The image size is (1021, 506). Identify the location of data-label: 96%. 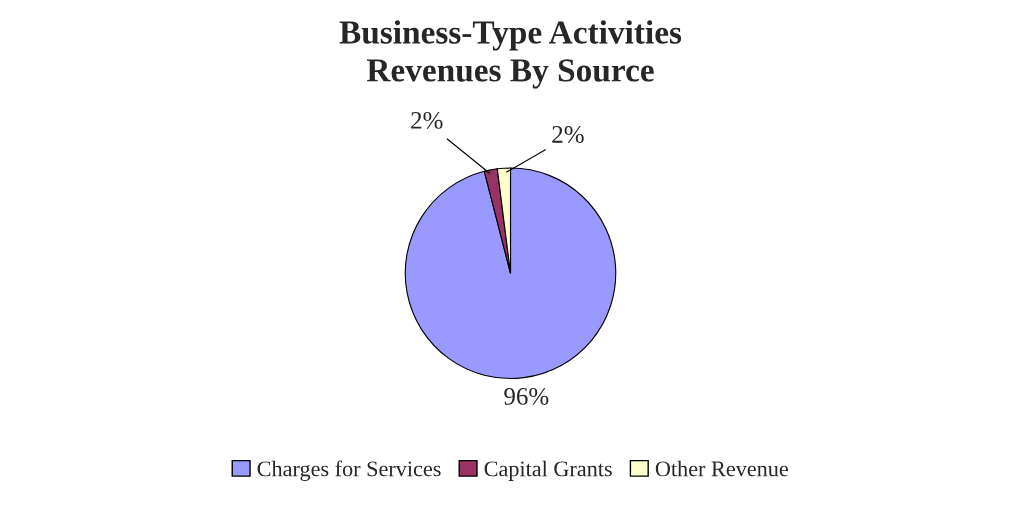
(526, 396).